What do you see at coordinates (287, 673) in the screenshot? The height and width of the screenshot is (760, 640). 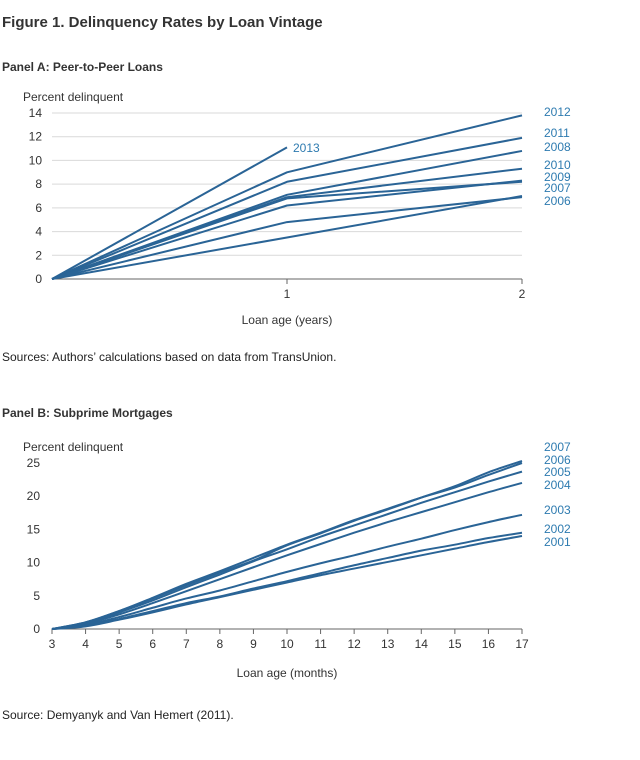 I see `x-axis-label: Loan age (months)` at bounding box center [287, 673].